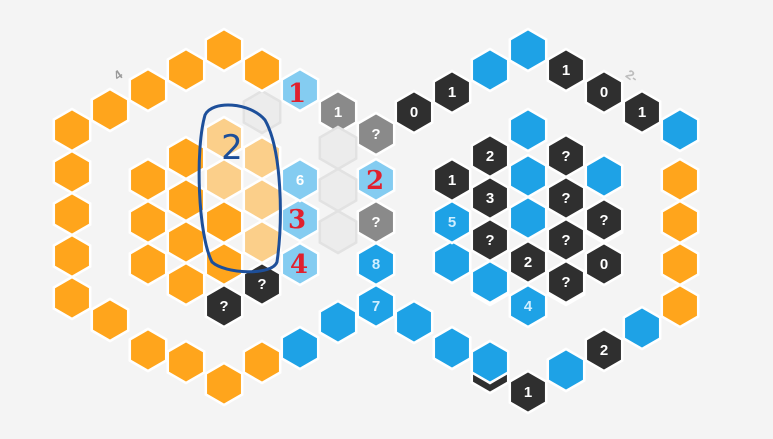 This screenshot has height=439, width=773. I want to click on hex-cell-r-d-q1: ?, so click(566, 156).